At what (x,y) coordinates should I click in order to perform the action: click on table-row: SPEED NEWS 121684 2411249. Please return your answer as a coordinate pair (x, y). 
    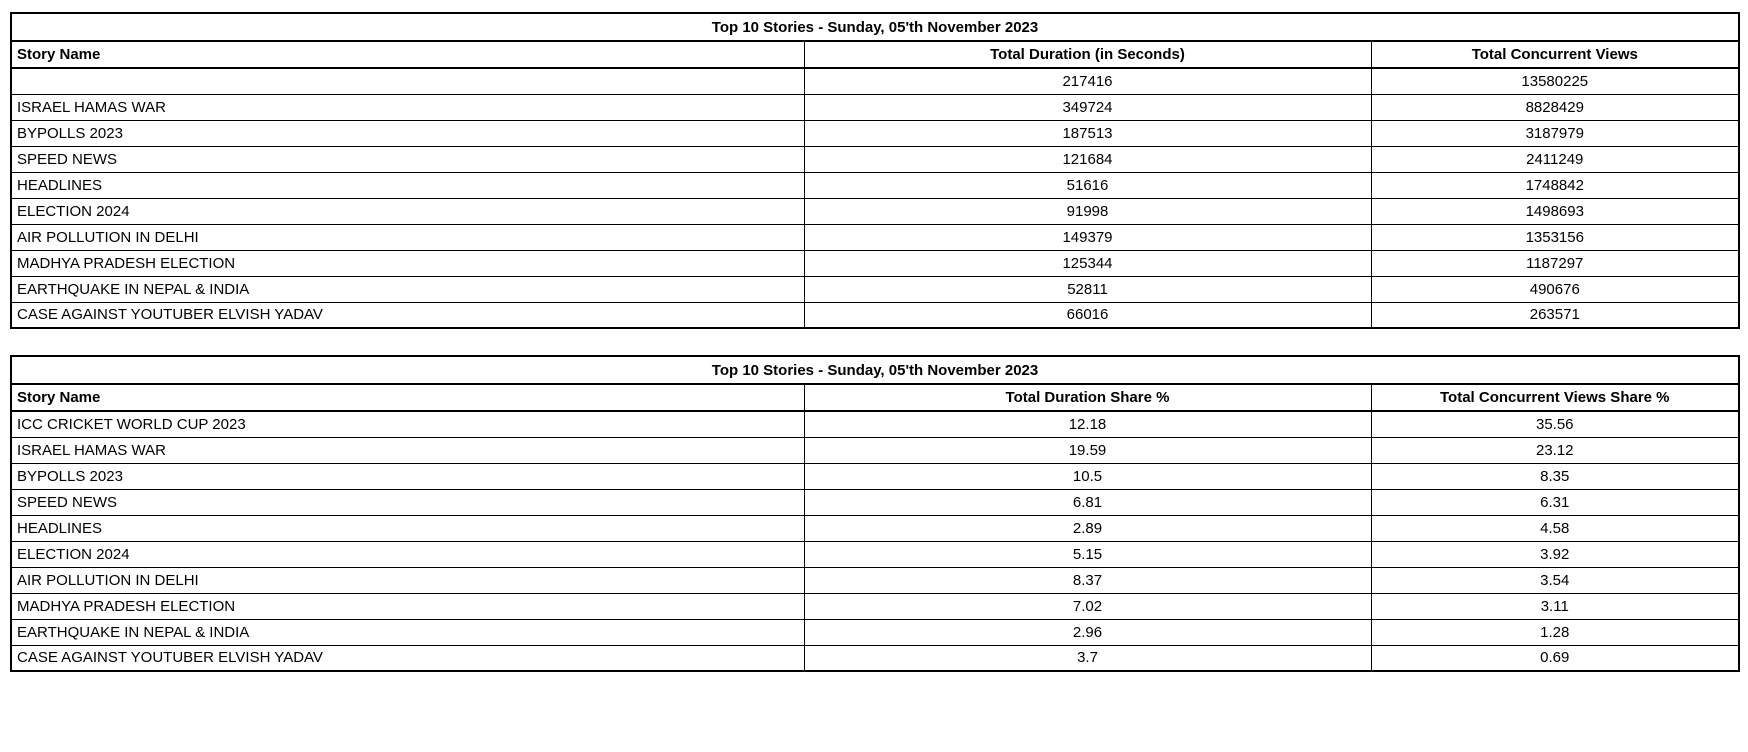
    Looking at the image, I should click on (875, 159).